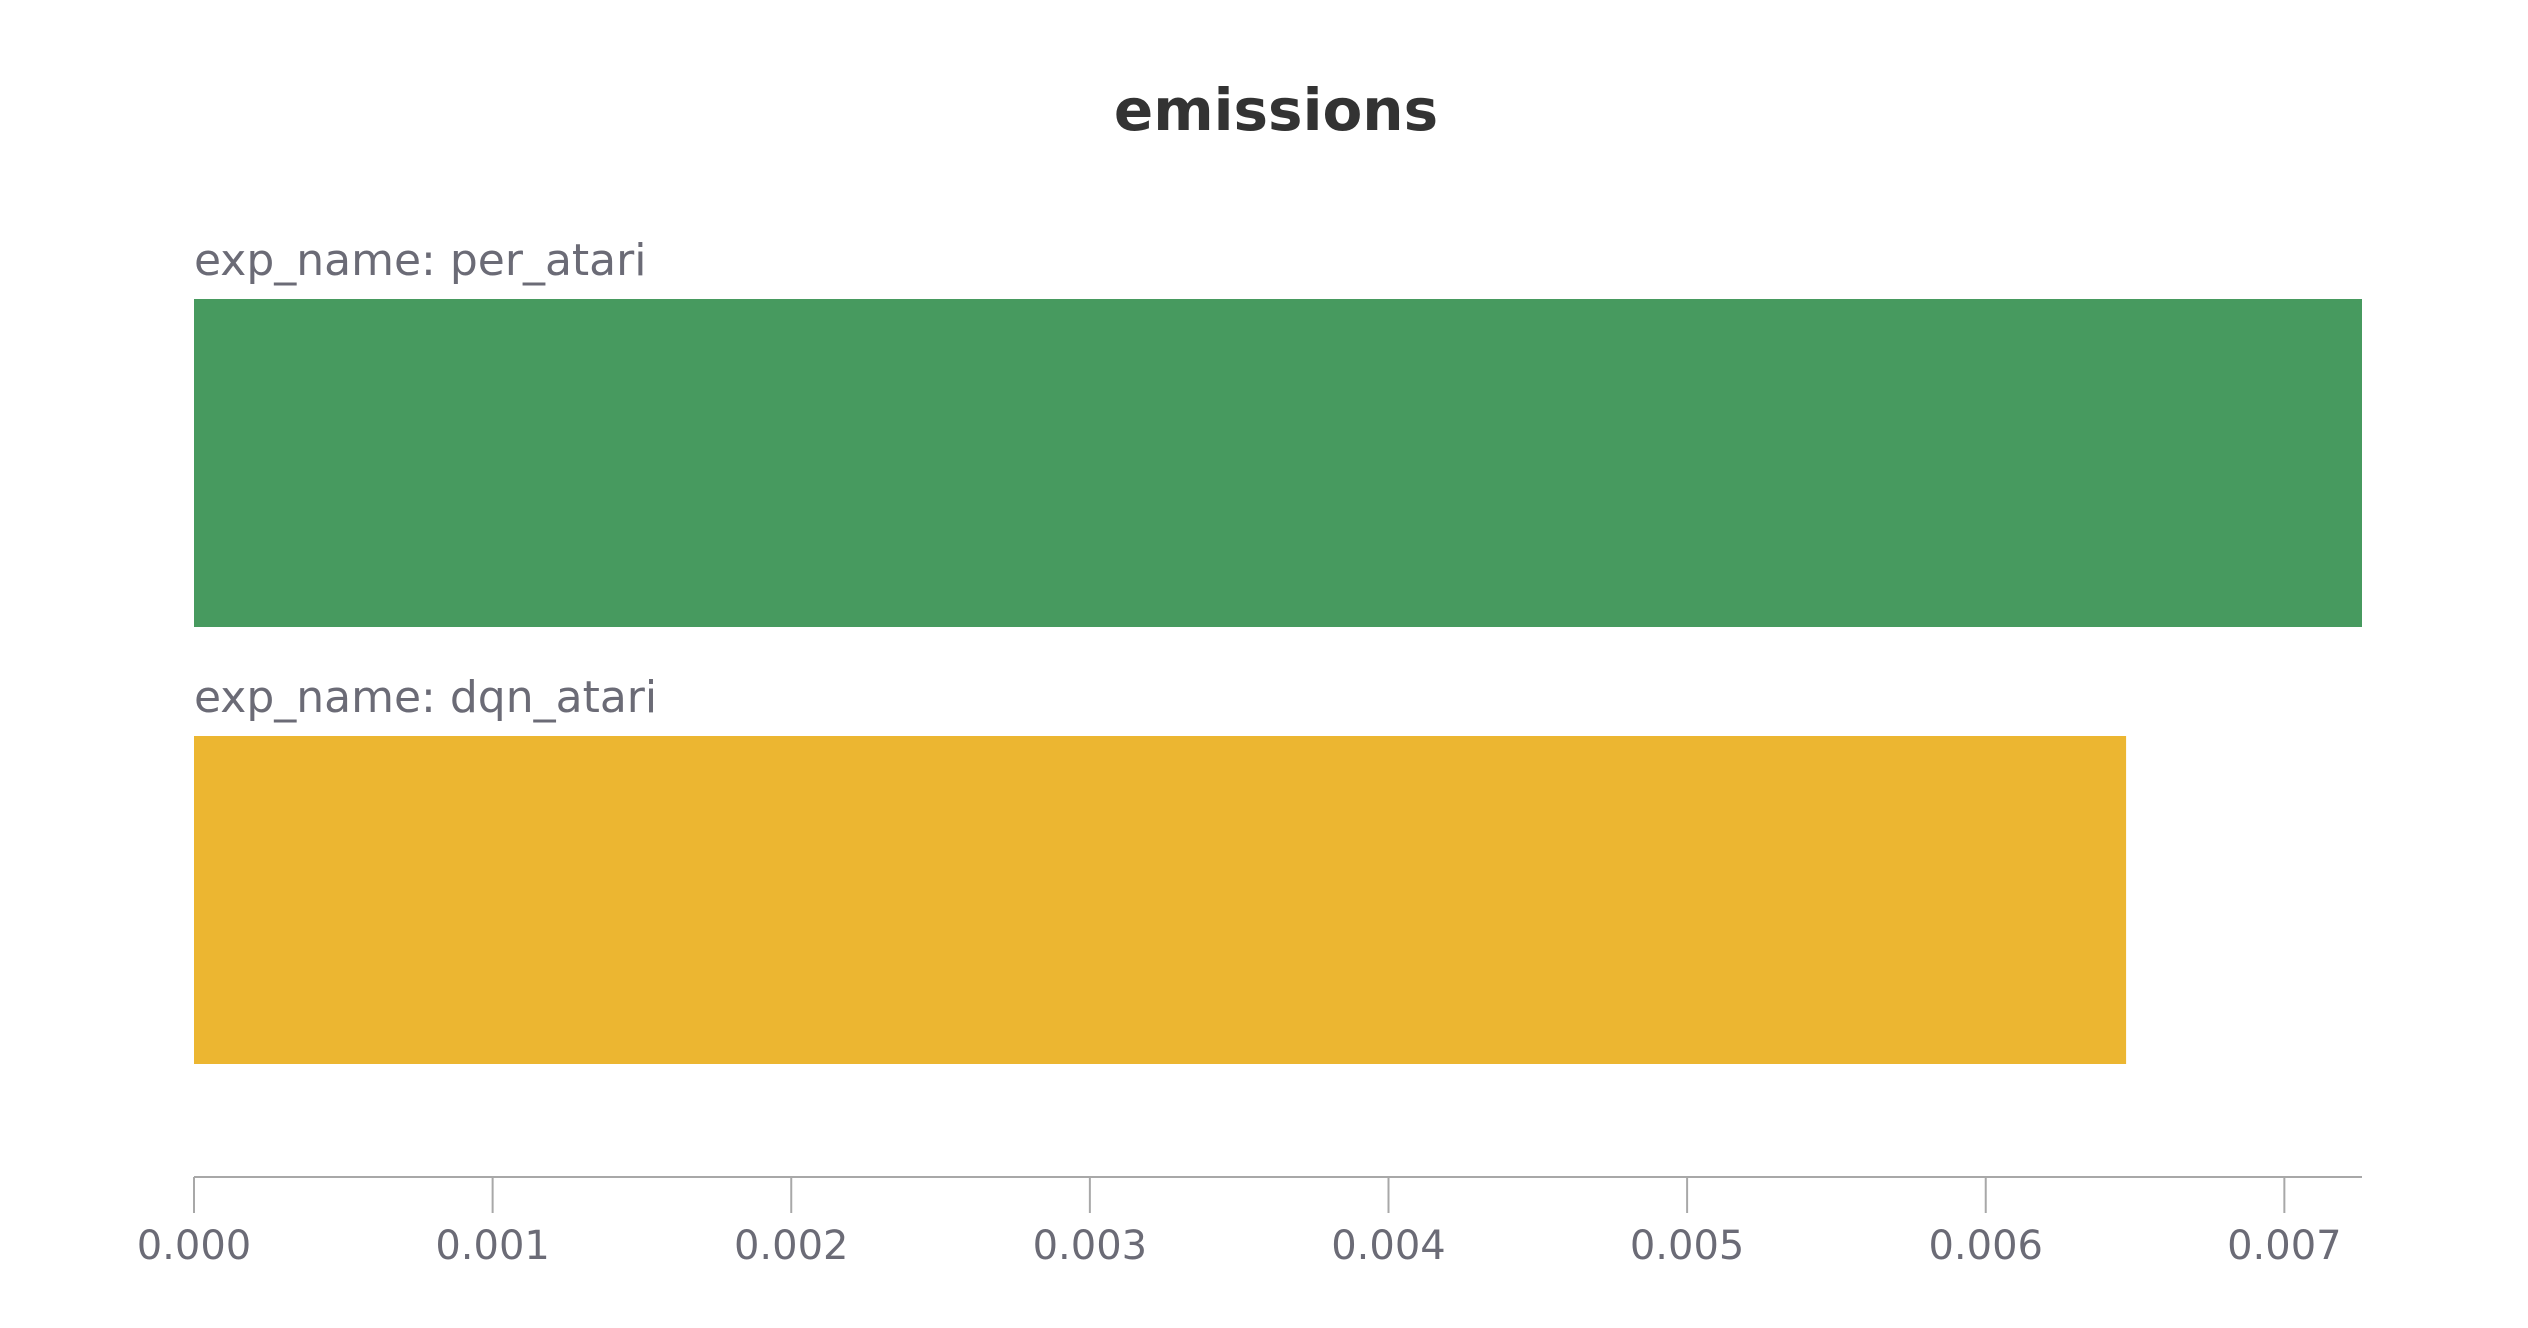 Image resolution: width=2528 pixels, height=1328 pixels. I want to click on bar-label: exp_name: dqn_atari, so click(425, 697).